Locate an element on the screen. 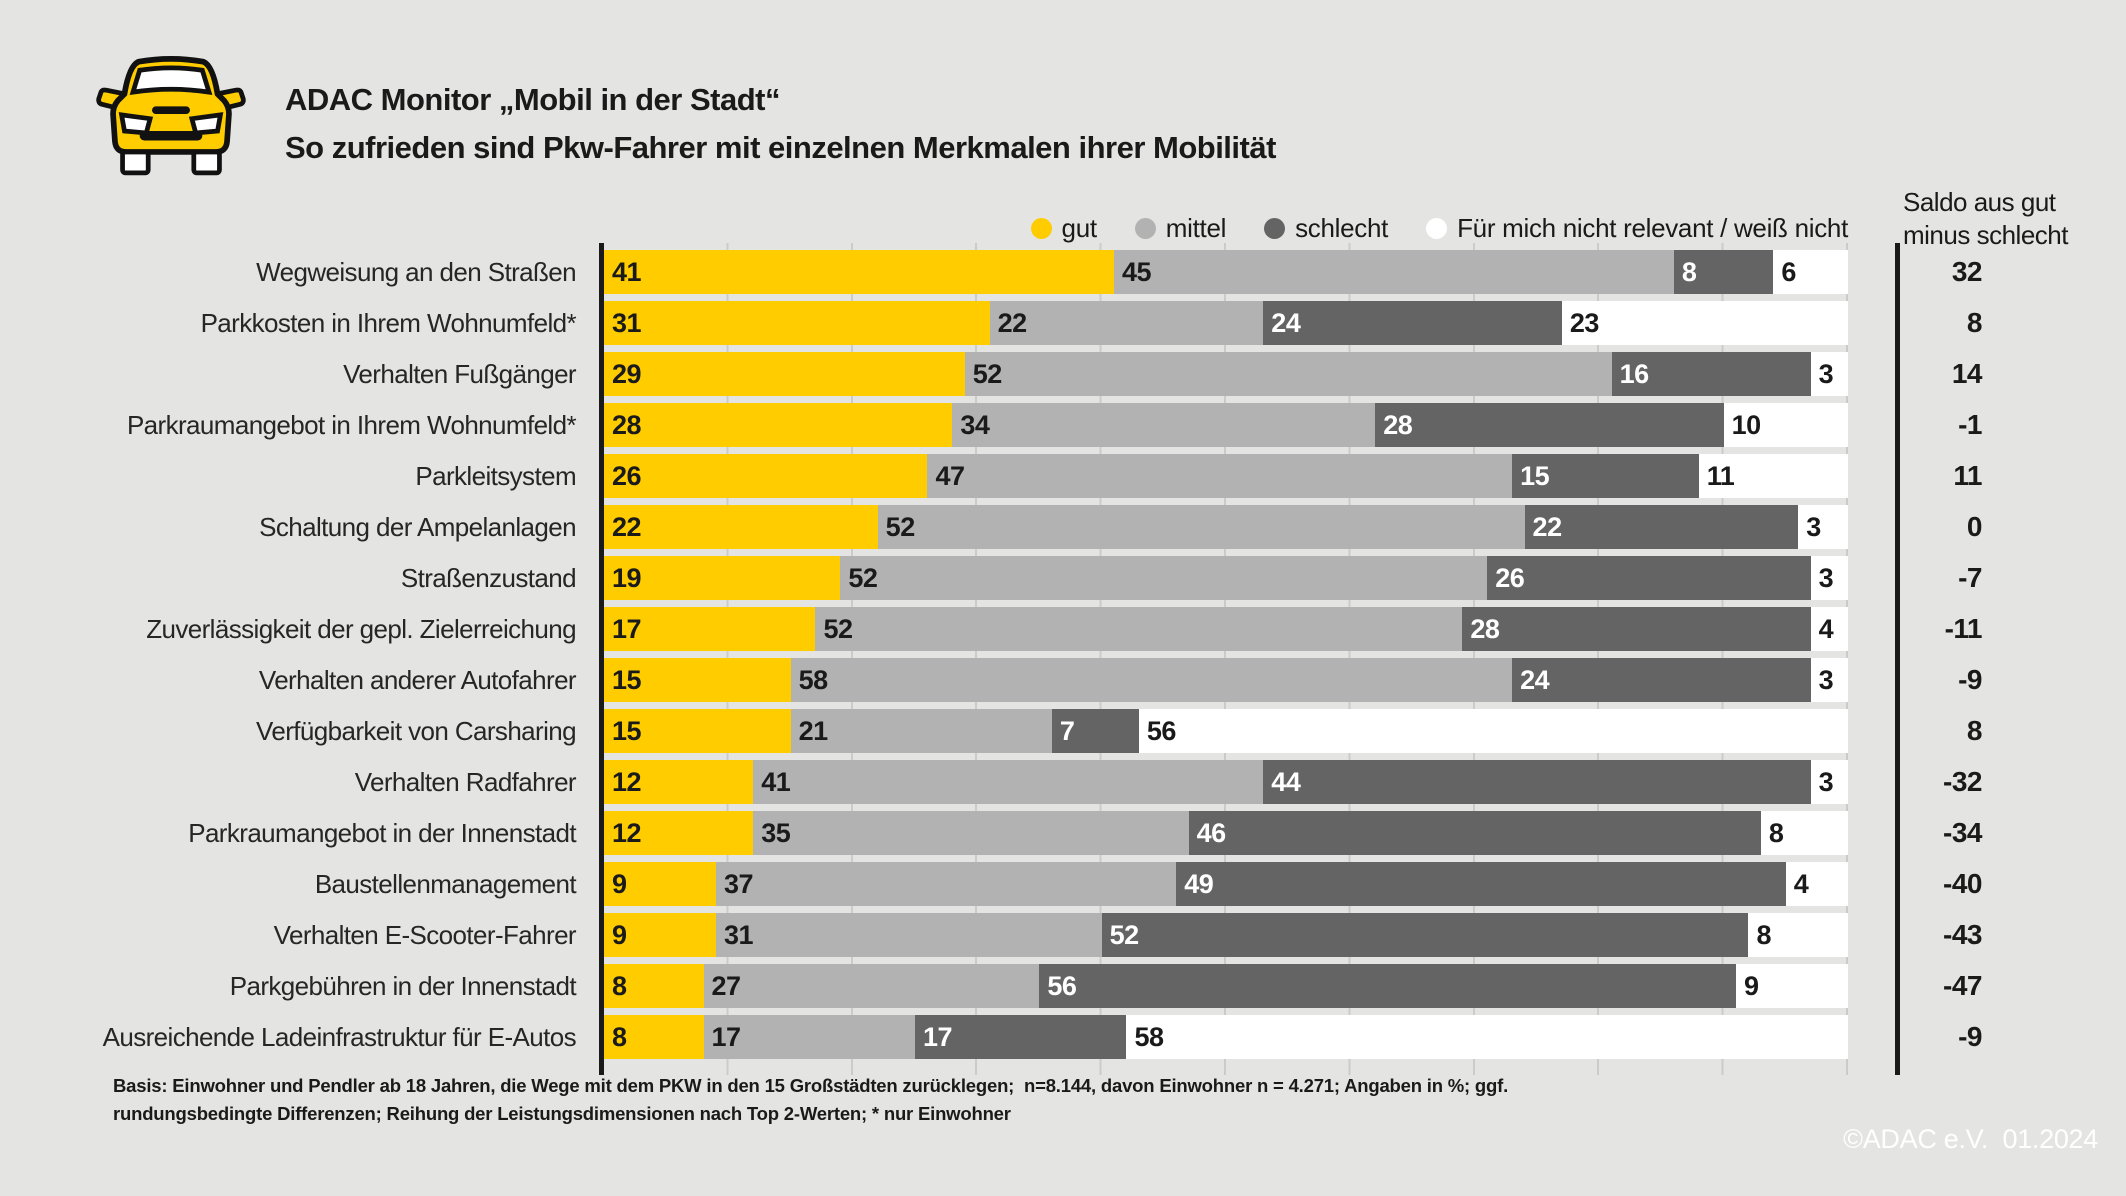 The image size is (2126, 1196). bar-segment-mittel: 35 is located at coordinates (971, 833).